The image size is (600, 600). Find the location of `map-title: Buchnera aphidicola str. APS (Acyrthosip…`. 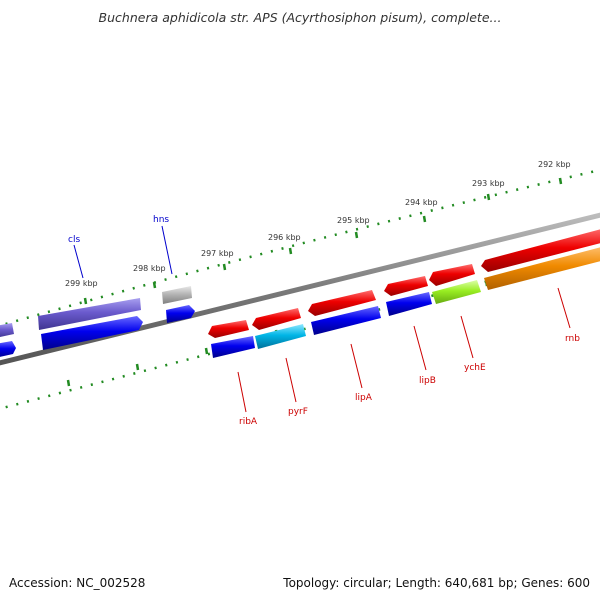

map-title: Buchnera aphidicola str. APS (Acyrthosip… is located at coordinates (300, 17).